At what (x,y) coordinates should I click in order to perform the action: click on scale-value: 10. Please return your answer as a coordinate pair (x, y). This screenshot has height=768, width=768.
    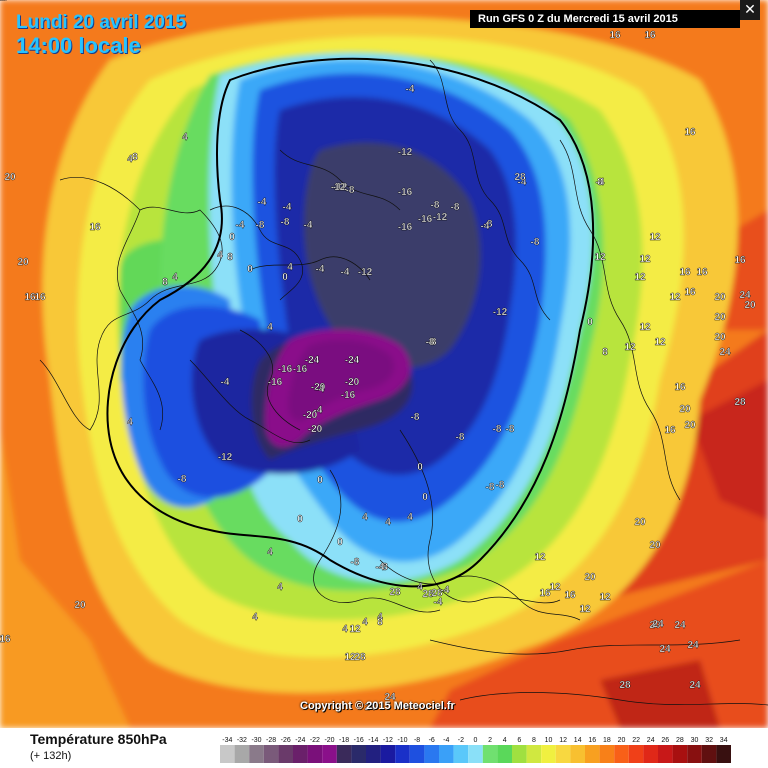
    Looking at the image, I should click on (549, 740).